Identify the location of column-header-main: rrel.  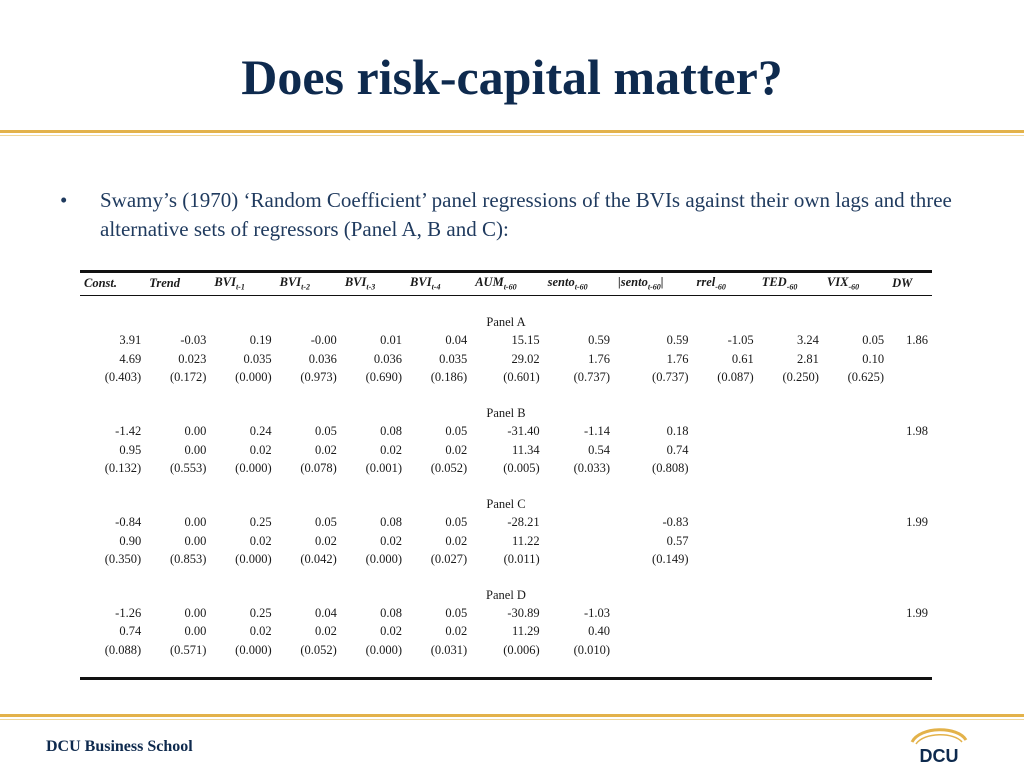
(706, 282).